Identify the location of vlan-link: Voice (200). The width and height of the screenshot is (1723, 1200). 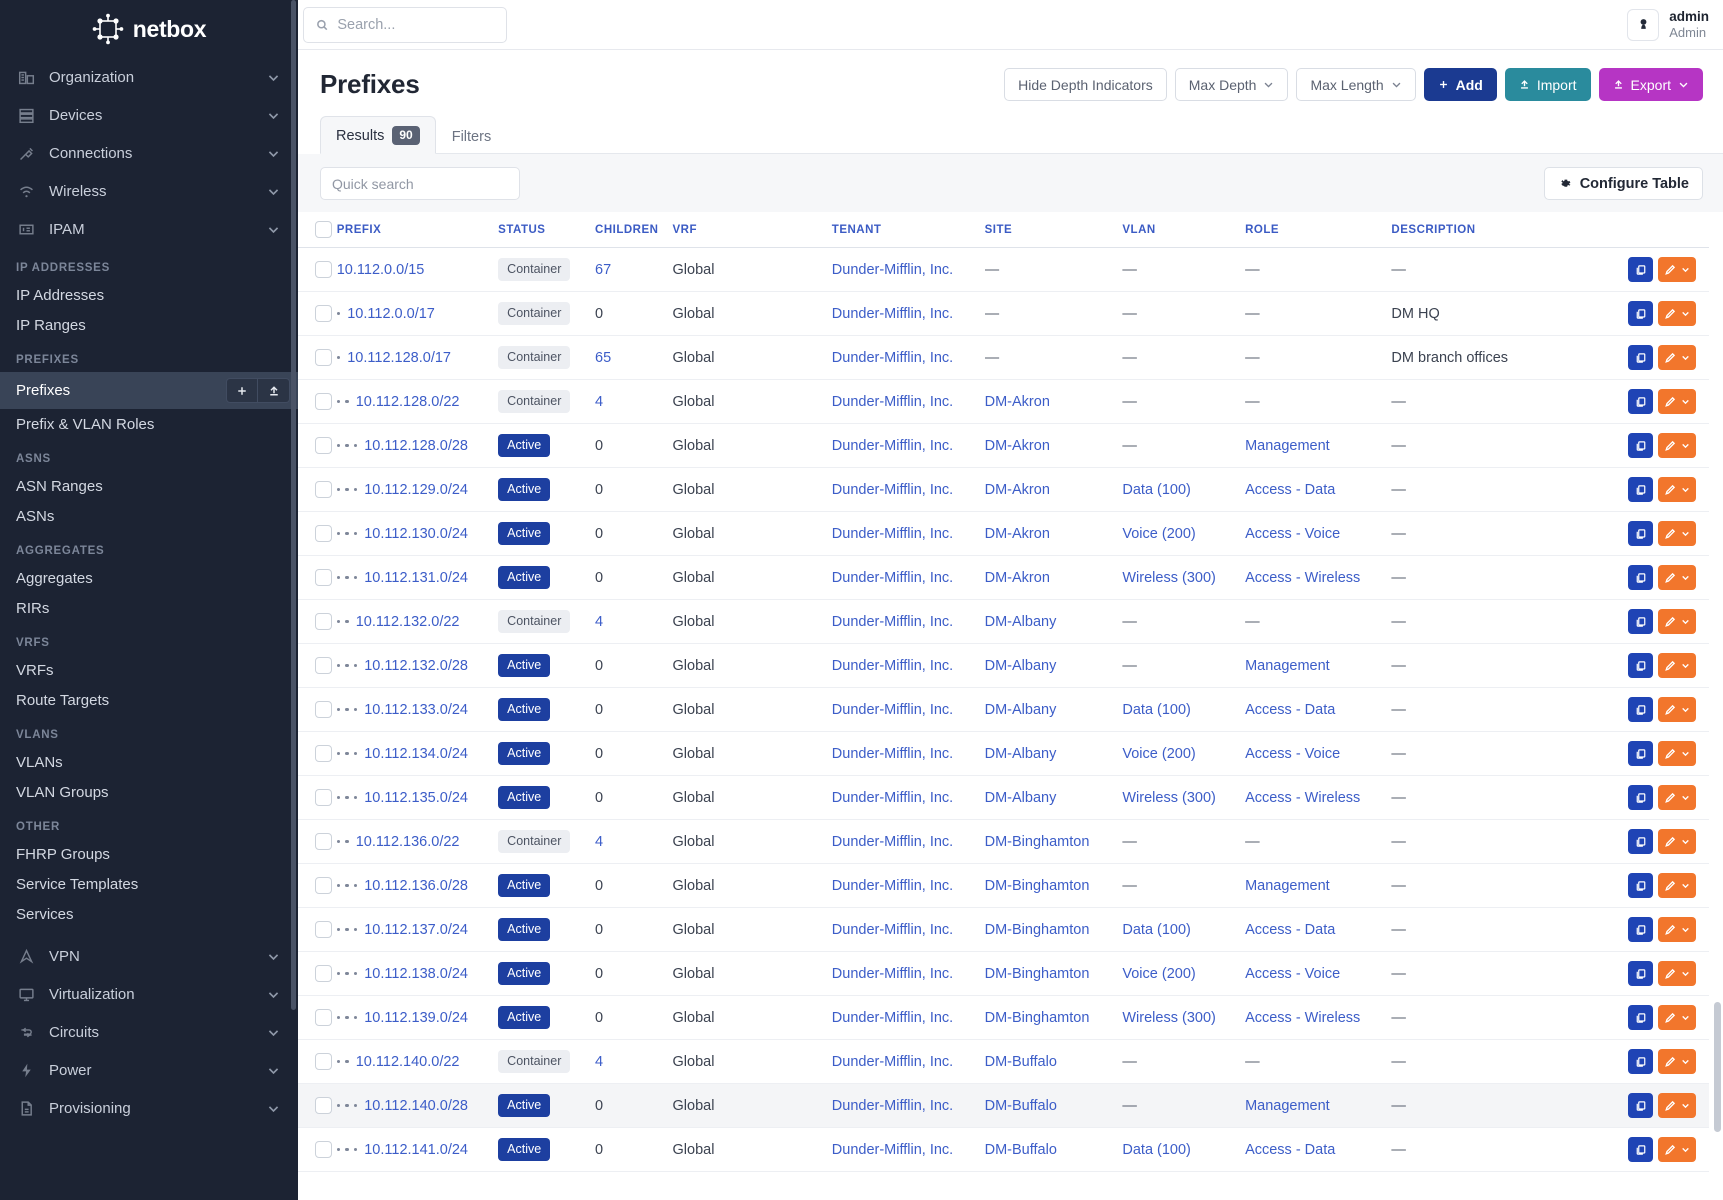
(1159, 533).